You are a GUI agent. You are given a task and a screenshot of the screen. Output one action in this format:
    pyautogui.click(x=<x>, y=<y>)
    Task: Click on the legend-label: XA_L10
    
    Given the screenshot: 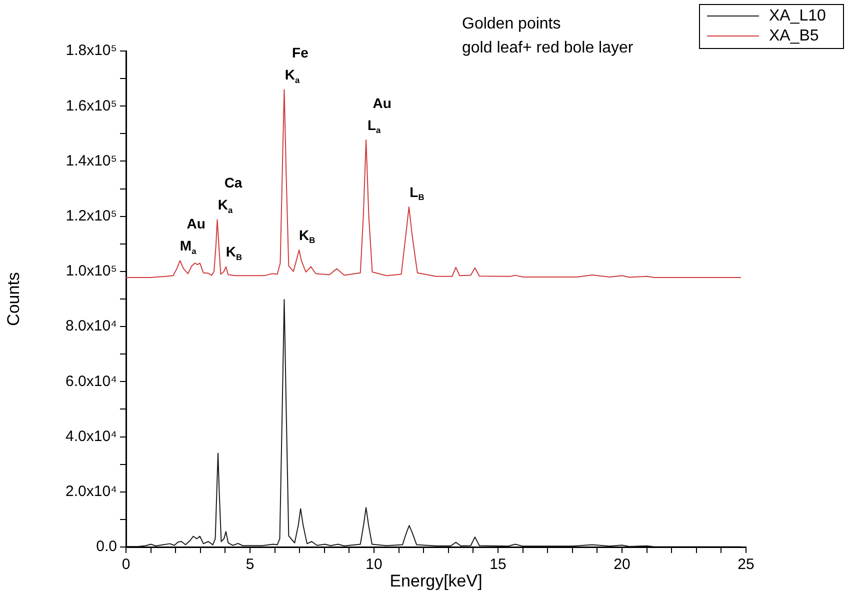 What is the action you would take?
    pyautogui.click(x=797, y=15)
    